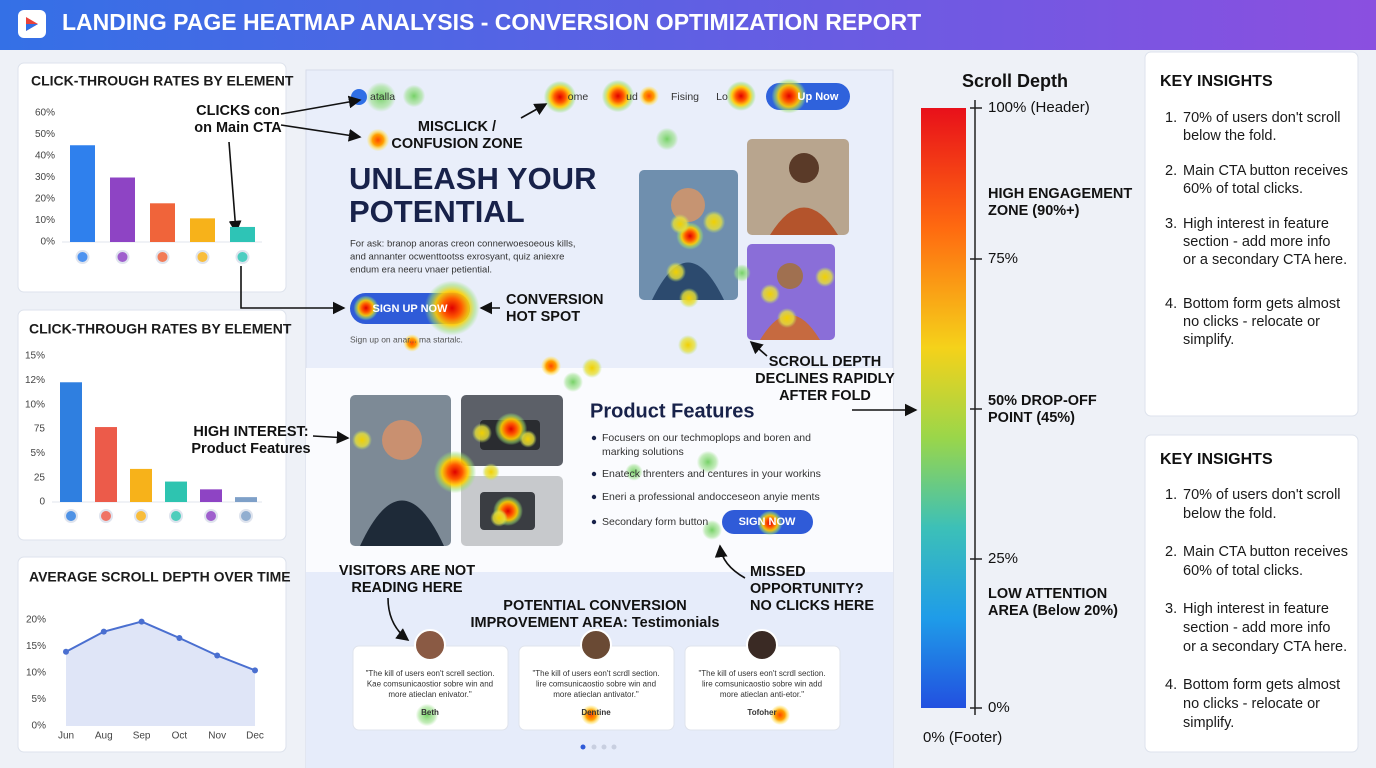 This screenshot has width=1376, height=768. I want to click on scroll-gradient, so click(943, 408).